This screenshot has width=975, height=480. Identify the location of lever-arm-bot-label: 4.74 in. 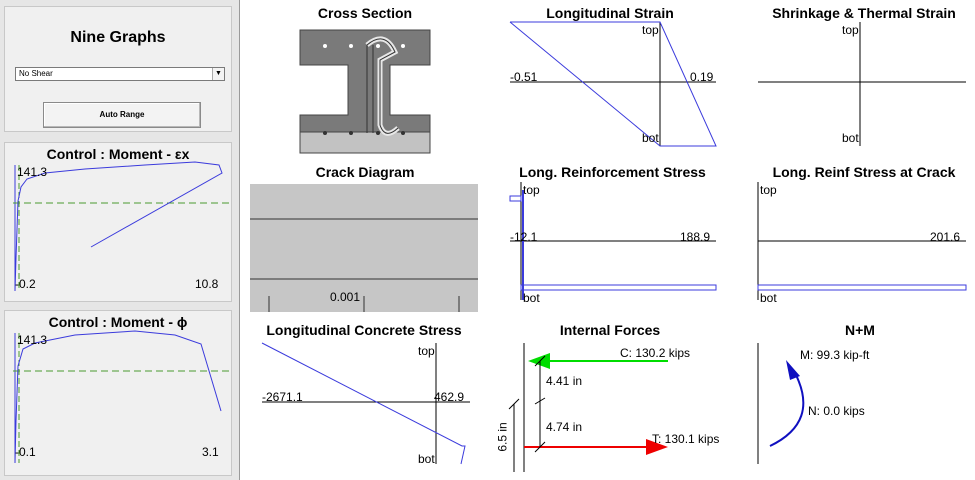
(564, 427).